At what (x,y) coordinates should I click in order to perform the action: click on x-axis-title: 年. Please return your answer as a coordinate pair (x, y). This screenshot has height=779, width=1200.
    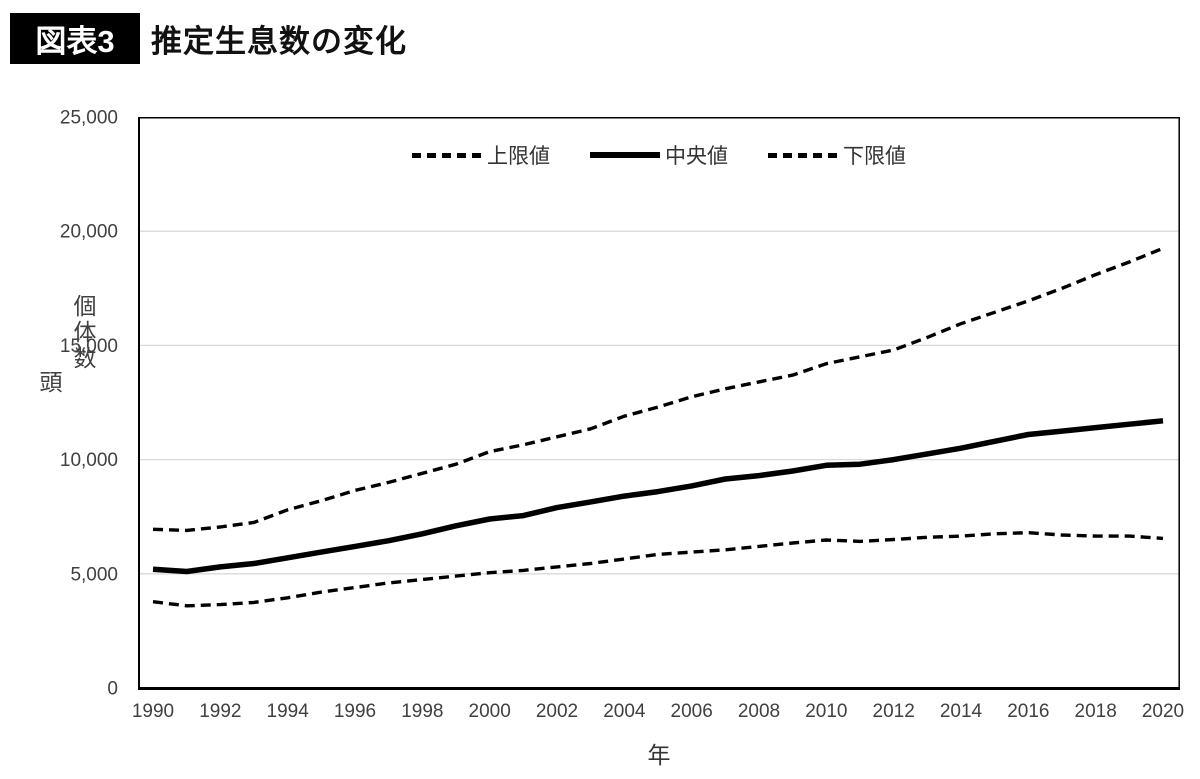
    Looking at the image, I should click on (659, 755).